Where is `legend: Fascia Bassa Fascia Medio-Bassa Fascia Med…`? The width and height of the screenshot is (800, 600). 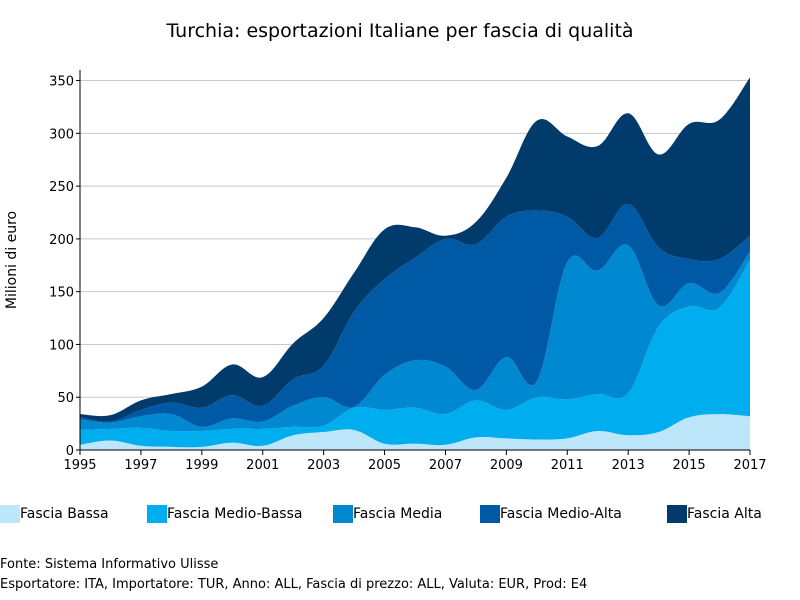
legend: Fascia Bassa Fascia Medio-Bassa Fascia Med… is located at coordinates (400, 515).